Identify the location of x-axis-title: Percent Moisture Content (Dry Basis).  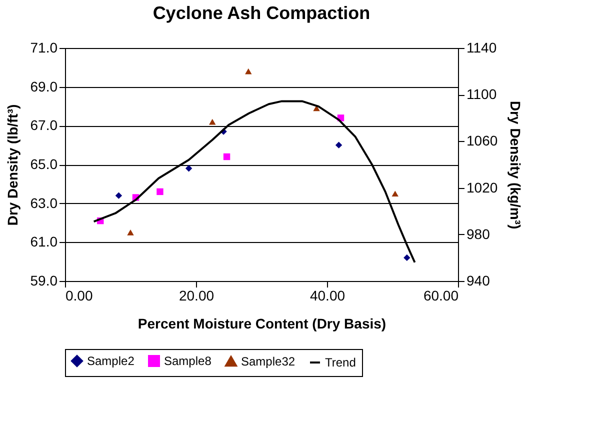
(262, 324).